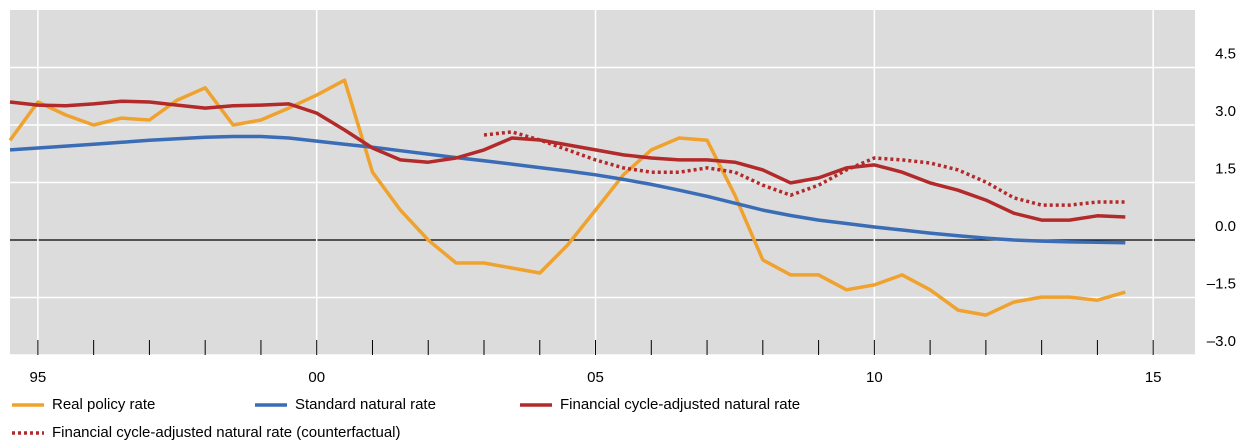 This screenshot has width=1240, height=441. Describe the element at coordinates (1225, 168) in the screenshot. I see `y-tick-label: 1.5` at that location.